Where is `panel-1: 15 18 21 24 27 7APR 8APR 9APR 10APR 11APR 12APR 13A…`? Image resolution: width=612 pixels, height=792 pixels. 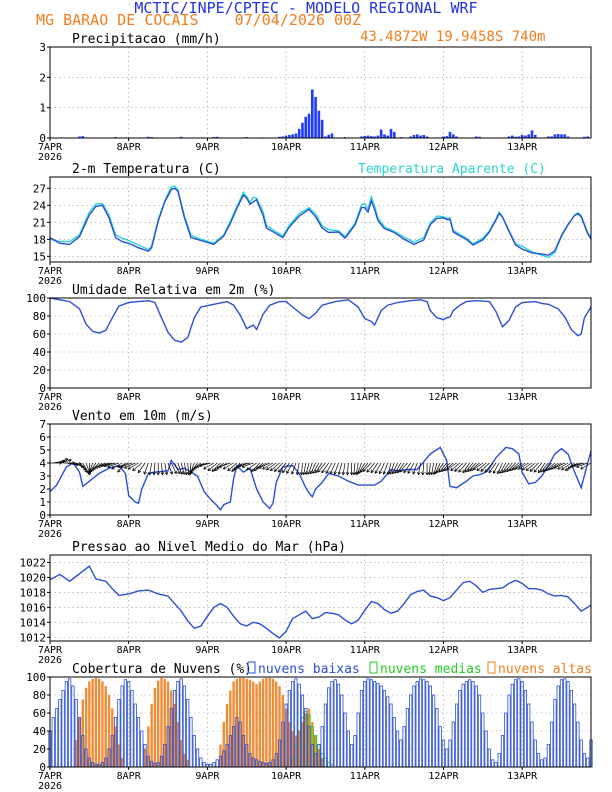
panel-1: 15 18 21 24 27 7APR 8APR 9APR 10APR 11APR 12APR 13A… is located at coordinates (312, 224).